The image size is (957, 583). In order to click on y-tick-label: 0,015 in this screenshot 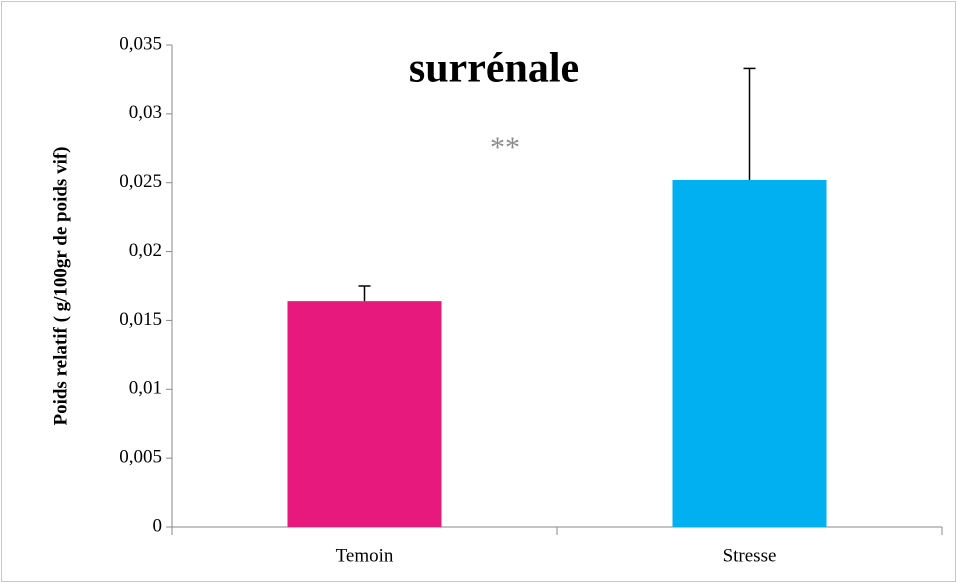, I will do `click(140, 319)`.